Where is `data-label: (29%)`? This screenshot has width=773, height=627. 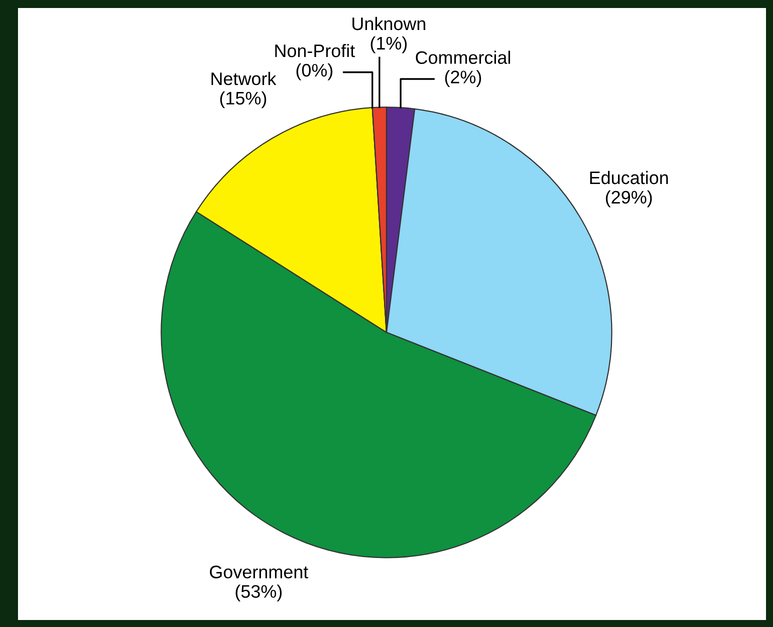 data-label: (29%) is located at coordinates (629, 199).